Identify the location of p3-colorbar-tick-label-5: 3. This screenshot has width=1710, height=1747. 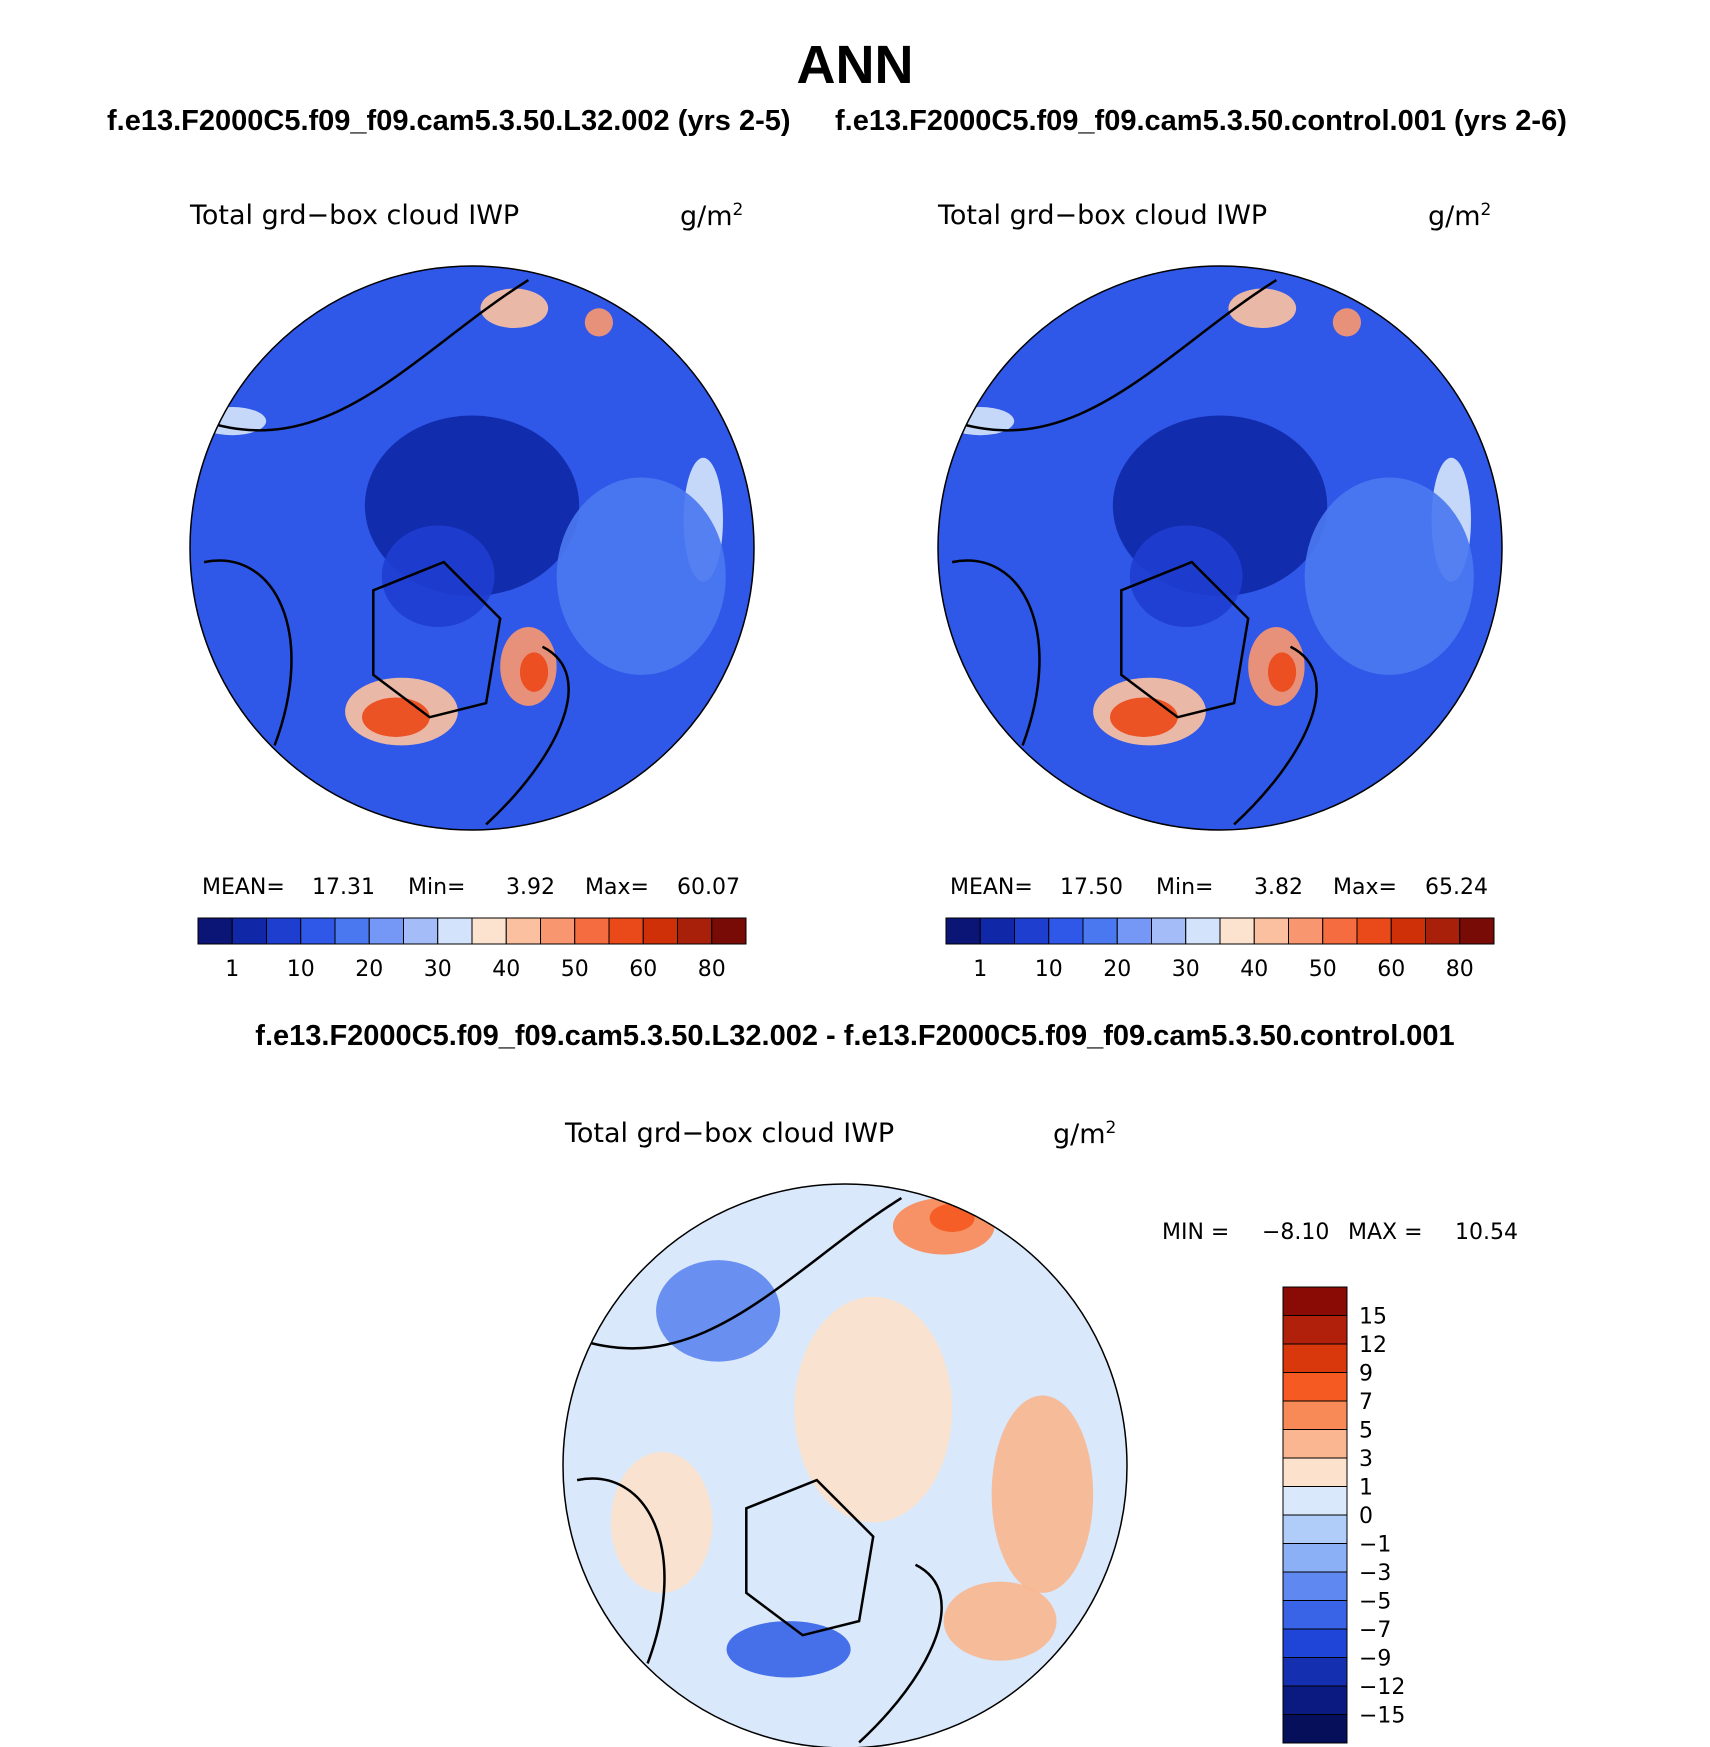
(1366, 1459).